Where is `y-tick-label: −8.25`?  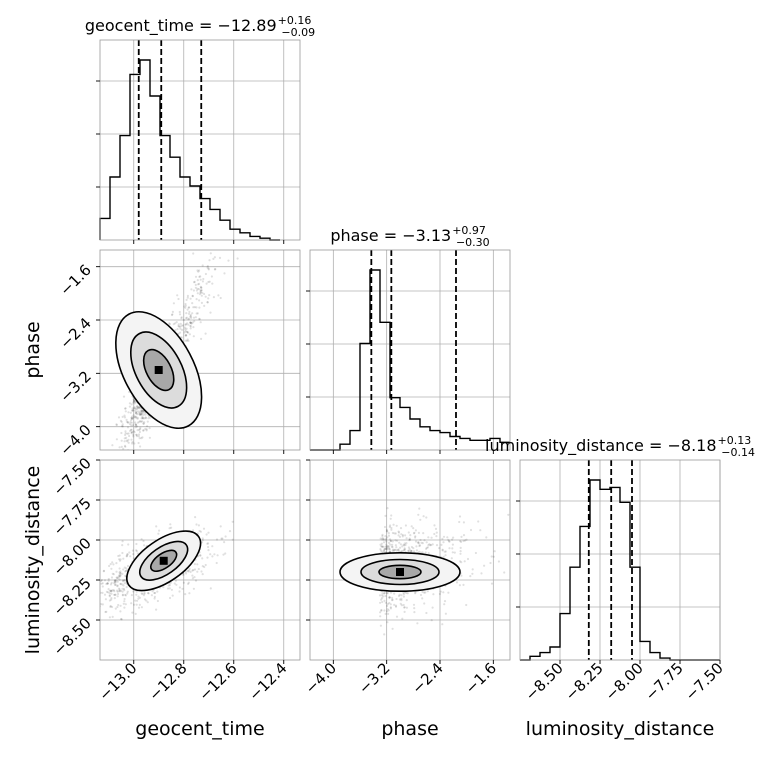
y-tick-label: −8.25 is located at coordinates (72, 596).